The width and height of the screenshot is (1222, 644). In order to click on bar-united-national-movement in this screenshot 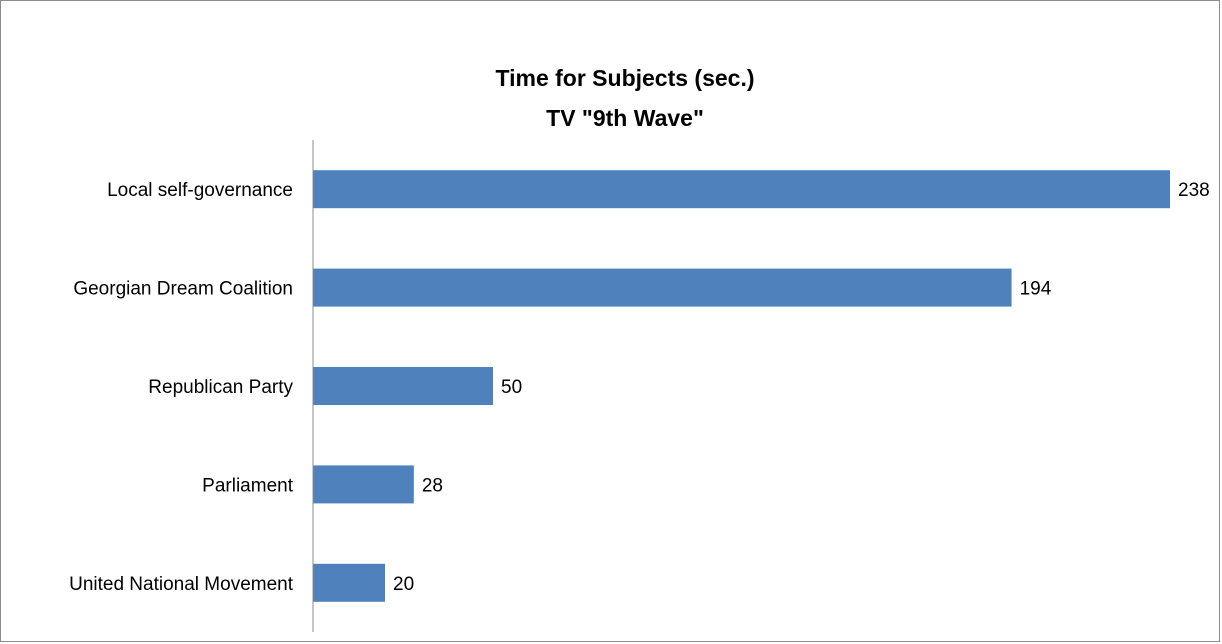, I will do `click(349, 582)`.